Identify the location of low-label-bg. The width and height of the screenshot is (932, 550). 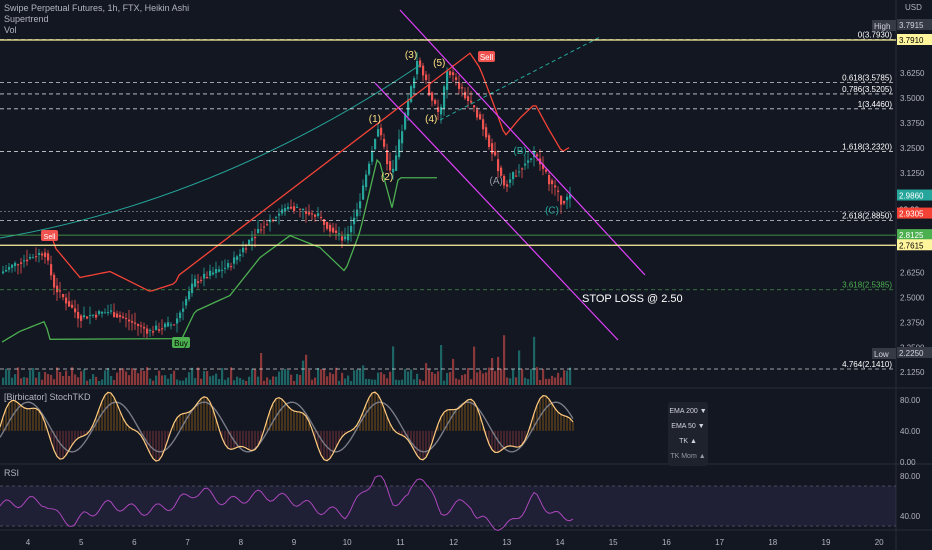
(884, 353).